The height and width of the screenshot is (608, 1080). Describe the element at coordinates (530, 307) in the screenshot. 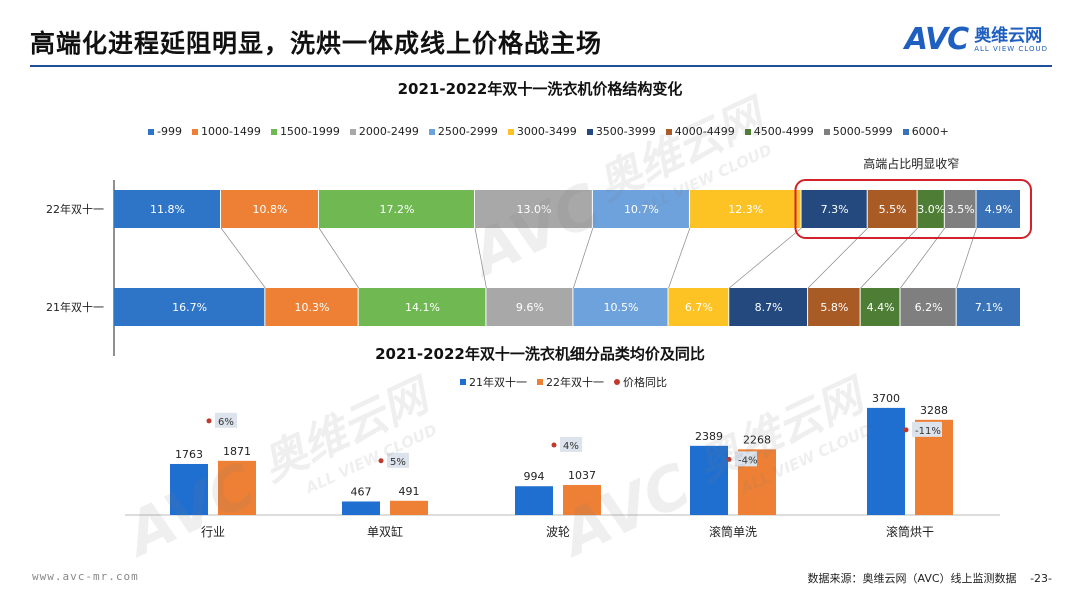

I see `structure-value-label-1-3: 9.6%` at that location.